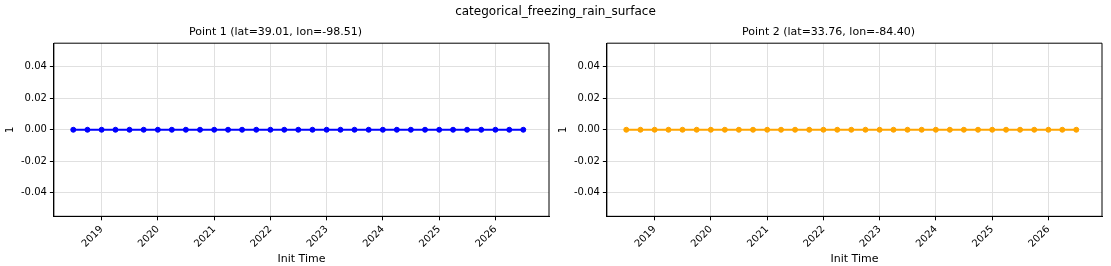  I want to click on chart-title: Point 1 (lat=39.01, lon=-98.51), so click(275, 32).